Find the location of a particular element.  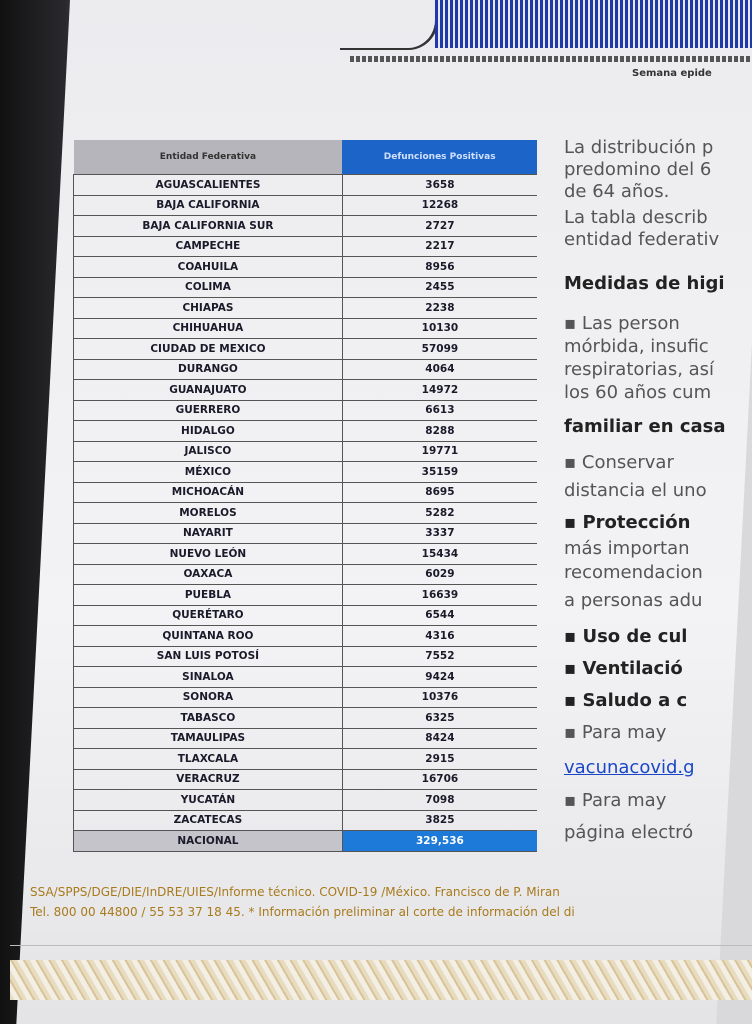

table-row: GUERRERO 6613 is located at coordinates (305, 410).